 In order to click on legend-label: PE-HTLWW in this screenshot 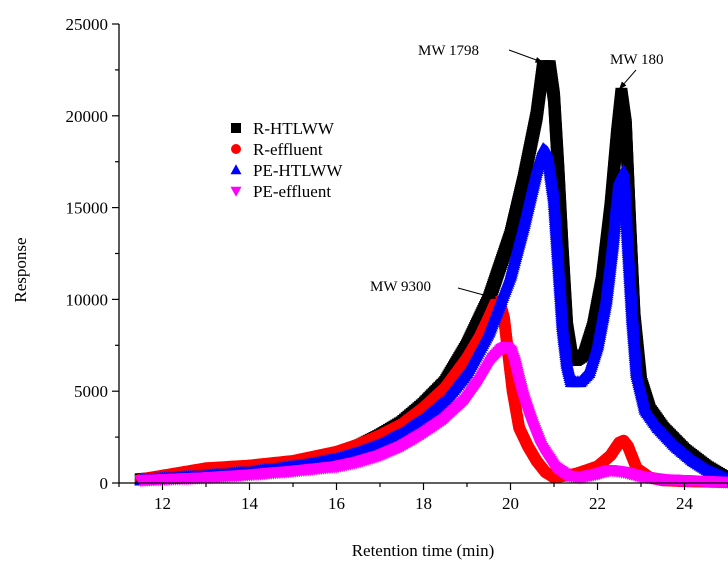, I will do `click(298, 170)`.